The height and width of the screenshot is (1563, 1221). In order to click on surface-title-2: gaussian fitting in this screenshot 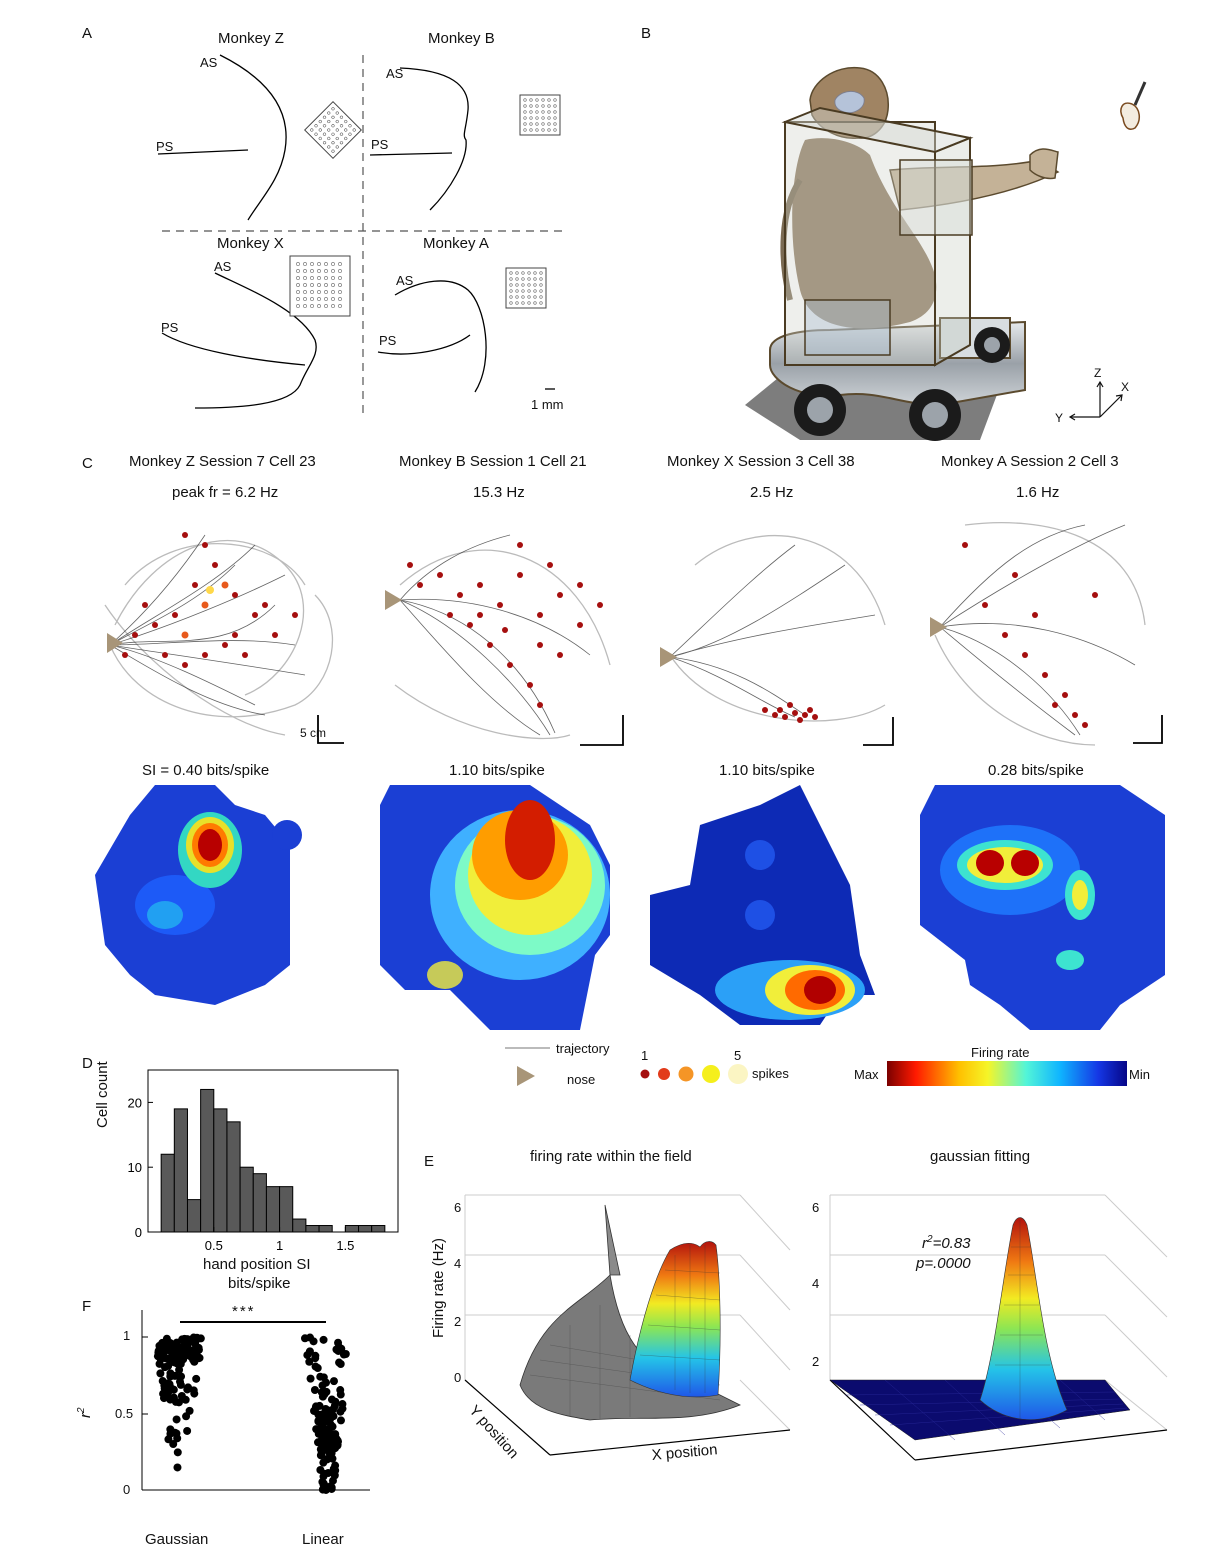, I will do `click(980, 1156)`.